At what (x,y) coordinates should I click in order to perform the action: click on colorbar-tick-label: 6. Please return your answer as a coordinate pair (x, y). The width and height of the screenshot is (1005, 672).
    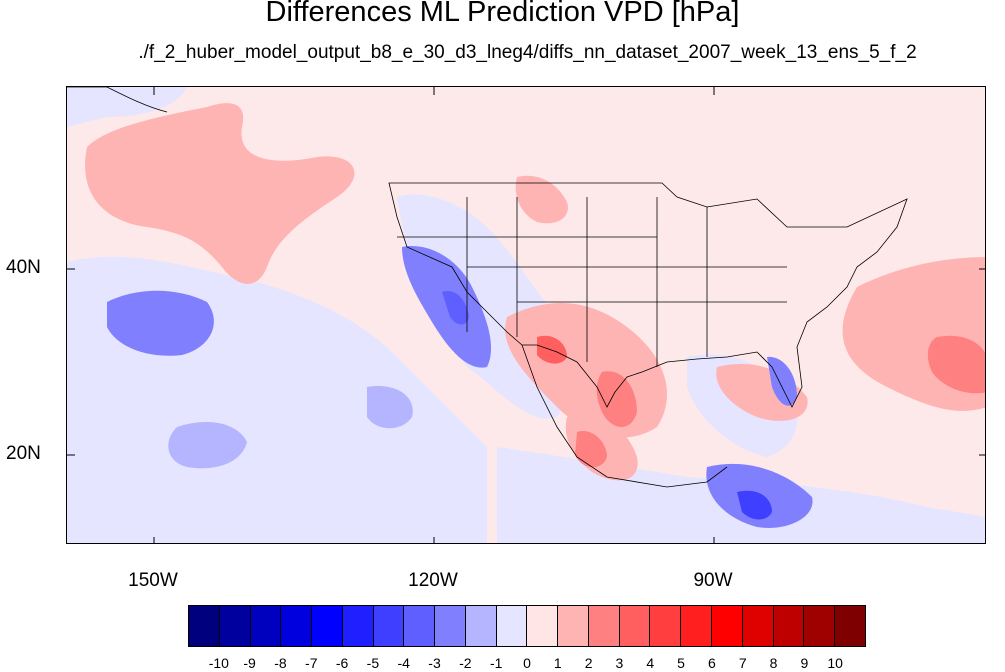
    Looking at the image, I should click on (712, 663).